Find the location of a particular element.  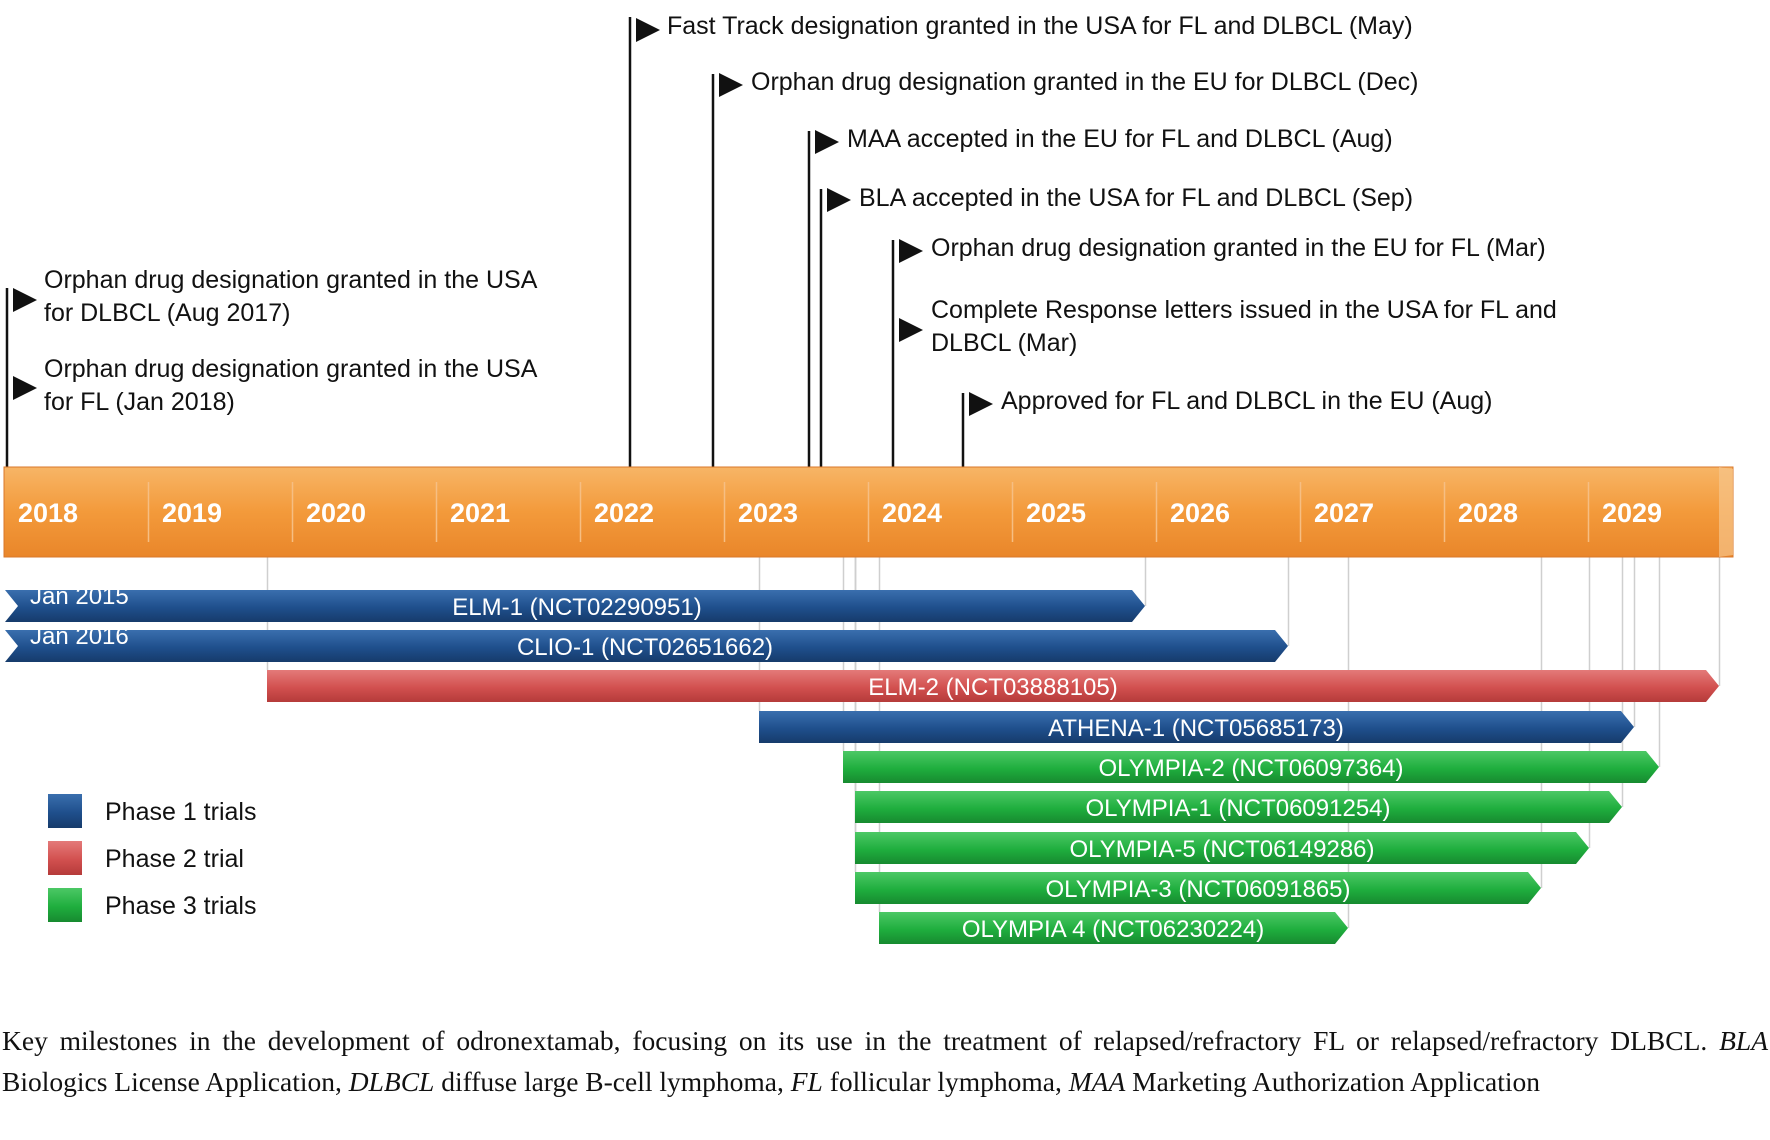

abbreviation-definition: Marketing Authorization Application is located at coordinates (1332, 1081).